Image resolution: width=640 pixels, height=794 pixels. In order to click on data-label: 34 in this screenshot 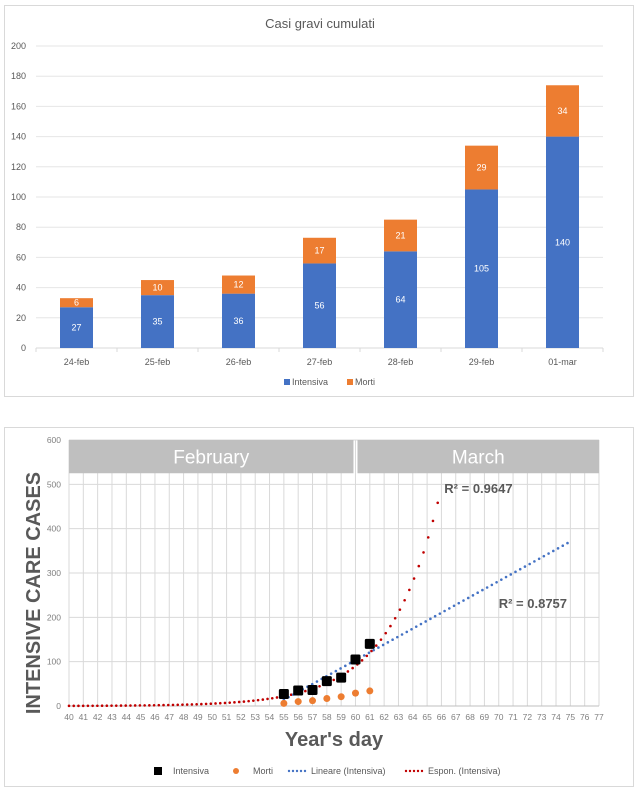, I will do `click(562, 111)`.